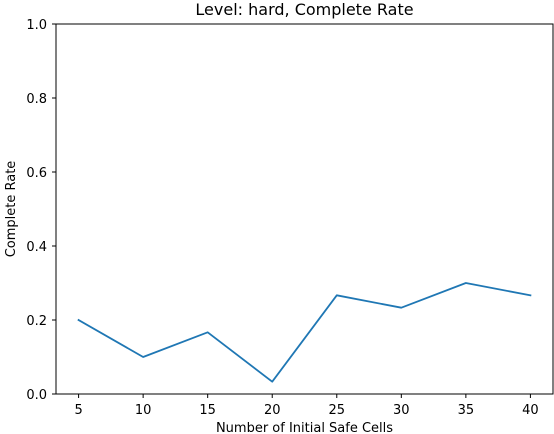 The width and height of the screenshot is (554, 434). What do you see at coordinates (530, 410) in the screenshot?
I see `x-tick-label-40: 40` at bounding box center [530, 410].